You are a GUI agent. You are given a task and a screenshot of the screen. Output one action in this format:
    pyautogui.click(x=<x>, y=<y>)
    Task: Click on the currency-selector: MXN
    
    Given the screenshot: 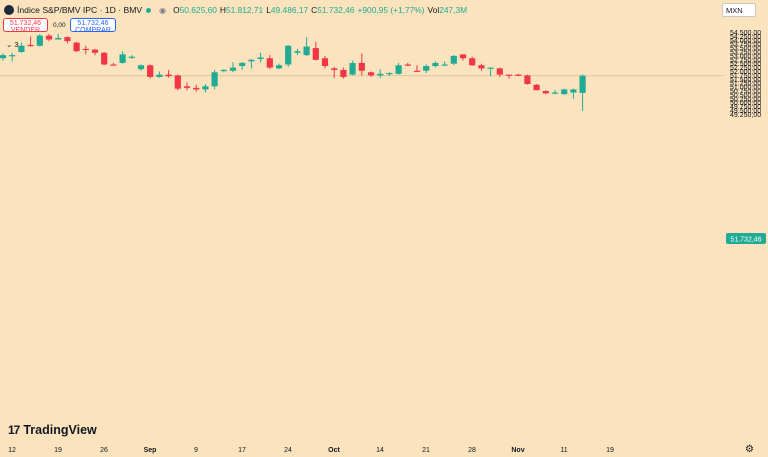 What is the action you would take?
    pyautogui.click(x=739, y=10)
    